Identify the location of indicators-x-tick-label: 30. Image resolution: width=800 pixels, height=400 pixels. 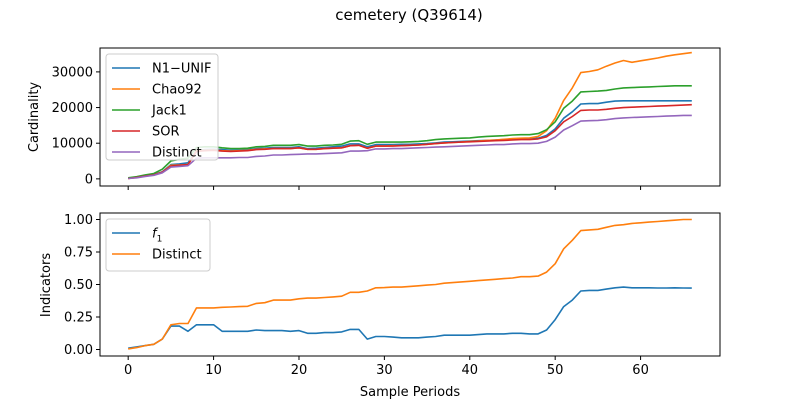
(384, 370).